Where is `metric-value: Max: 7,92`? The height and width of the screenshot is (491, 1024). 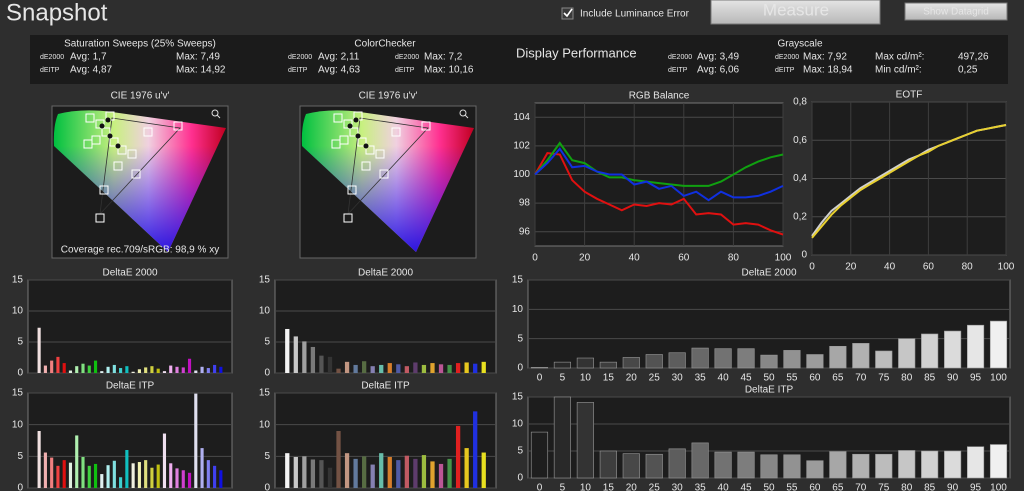
metric-value: Max: 7,92 is located at coordinates (825, 57).